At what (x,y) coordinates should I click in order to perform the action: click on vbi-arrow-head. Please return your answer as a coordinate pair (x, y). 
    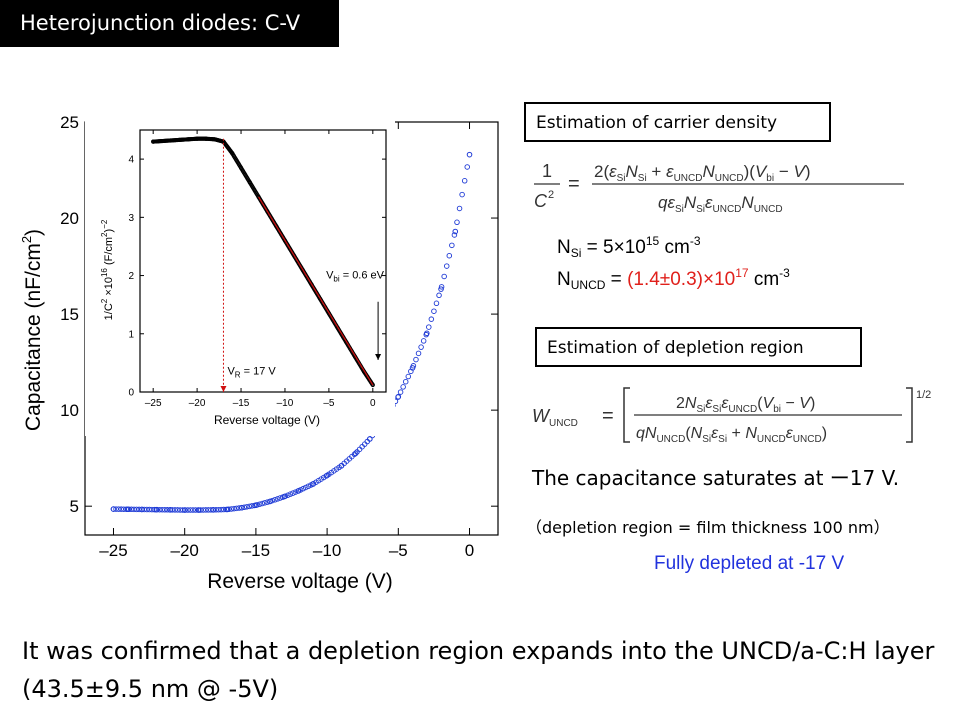
    Looking at the image, I should click on (378, 356).